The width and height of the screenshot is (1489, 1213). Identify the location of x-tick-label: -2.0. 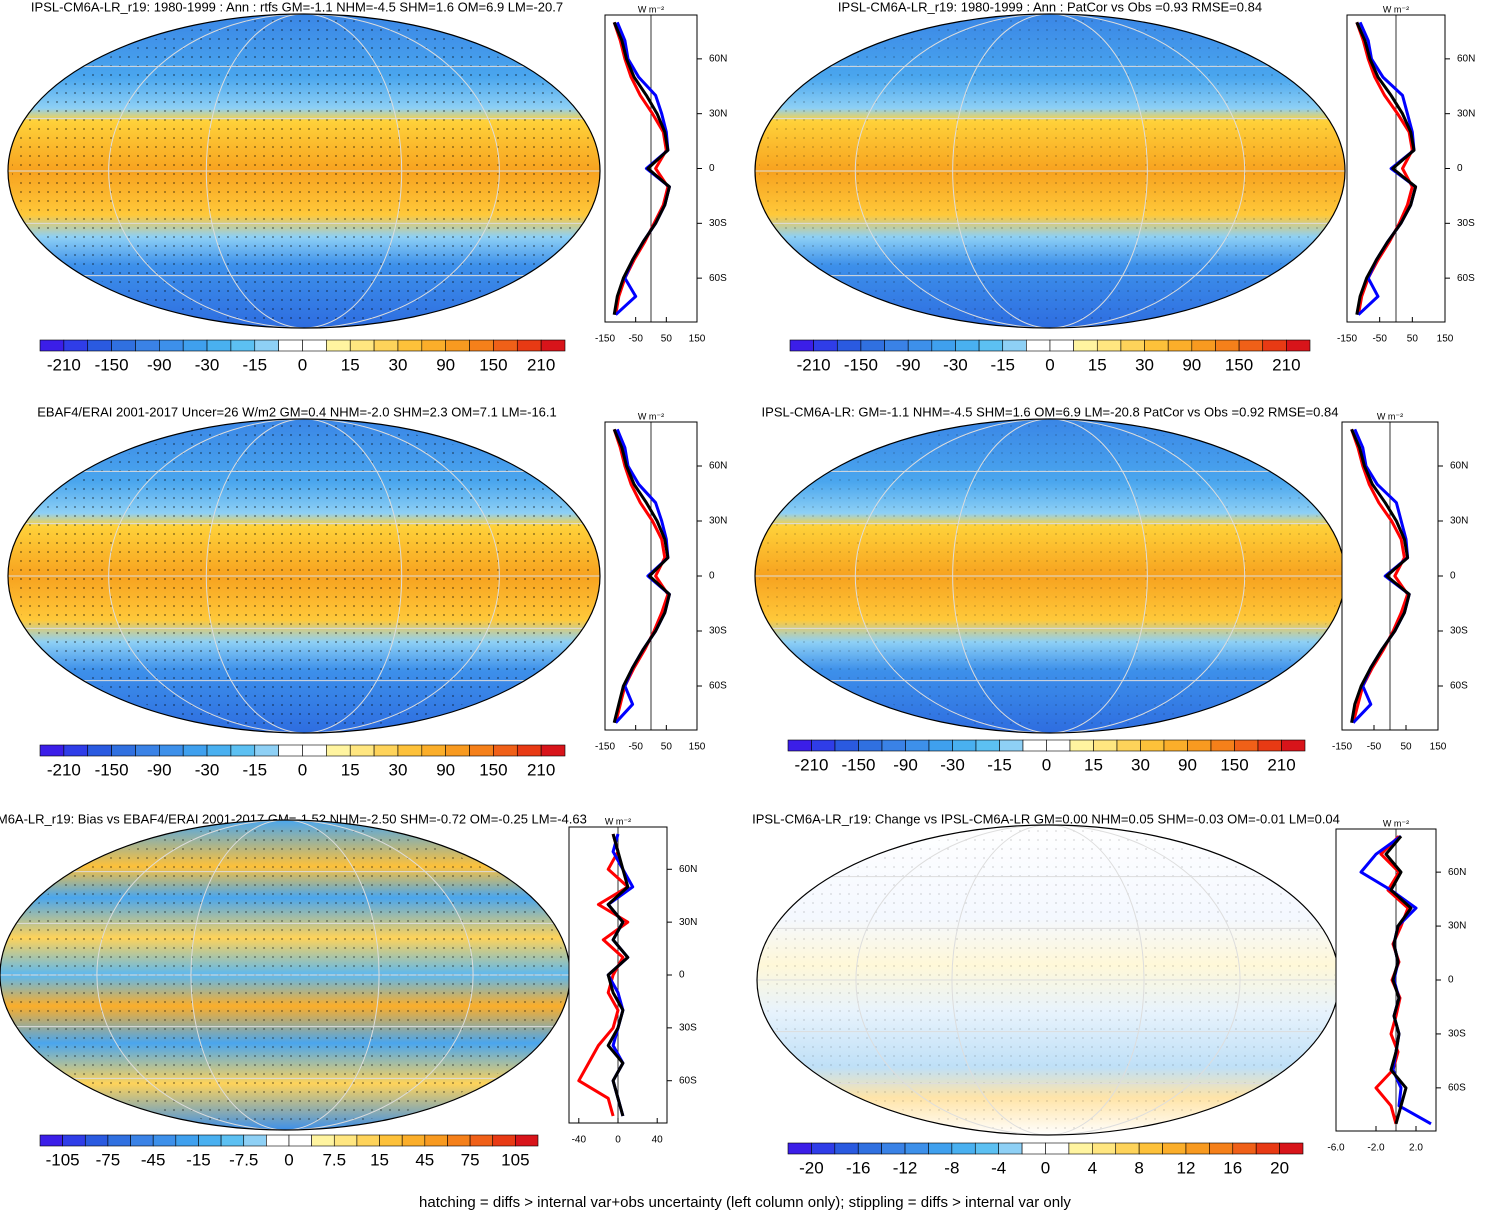
(1376, 1148).